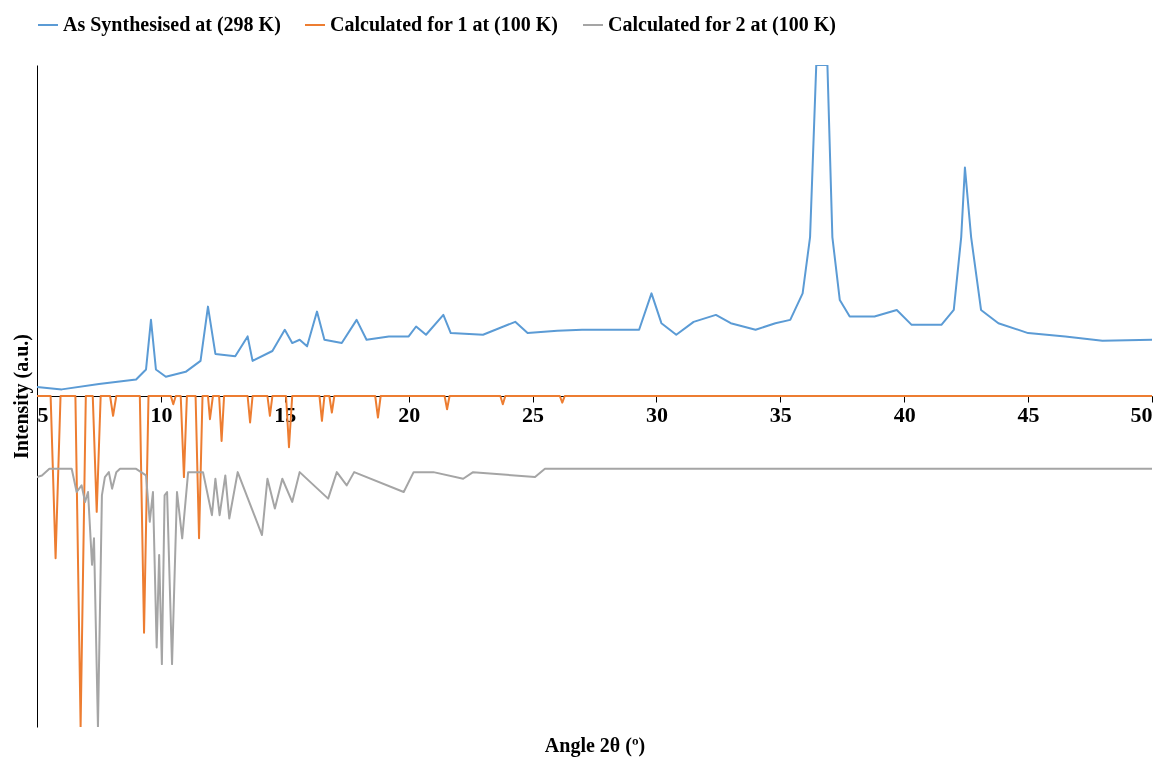 Image resolution: width=1167 pixels, height=760 pixels. Describe the element at coordinates (722, 24) in the screenshot. I see `legend-label: Calculated for 2 at (100 K)` at that location.